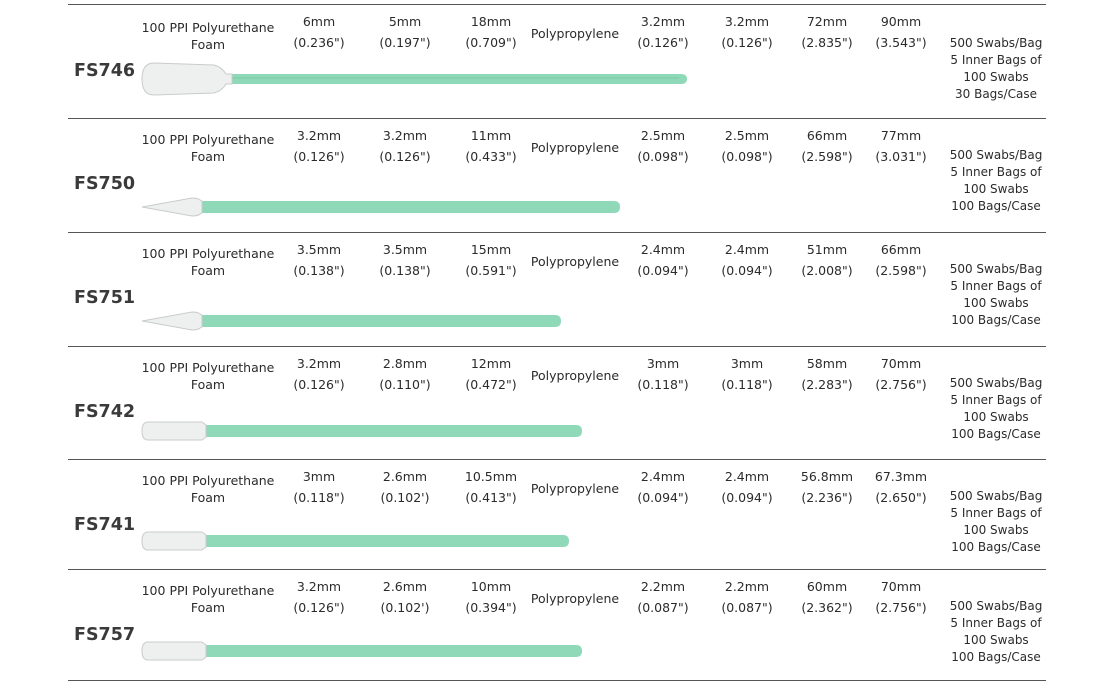  I want to click on dimension-d5: 2.4mm (0.094"), so click(747, 260).